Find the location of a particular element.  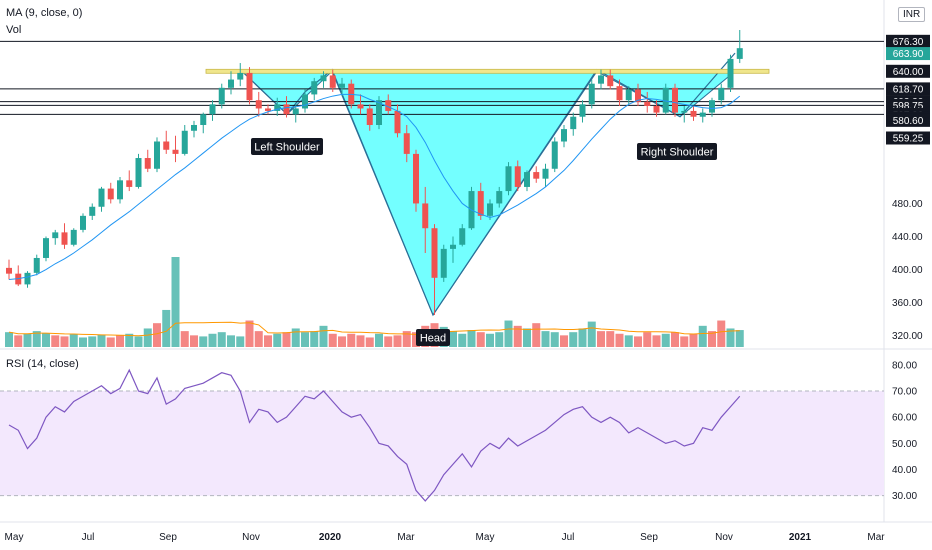

price-label-text: 676.30 is located at coordinates (908, 42).